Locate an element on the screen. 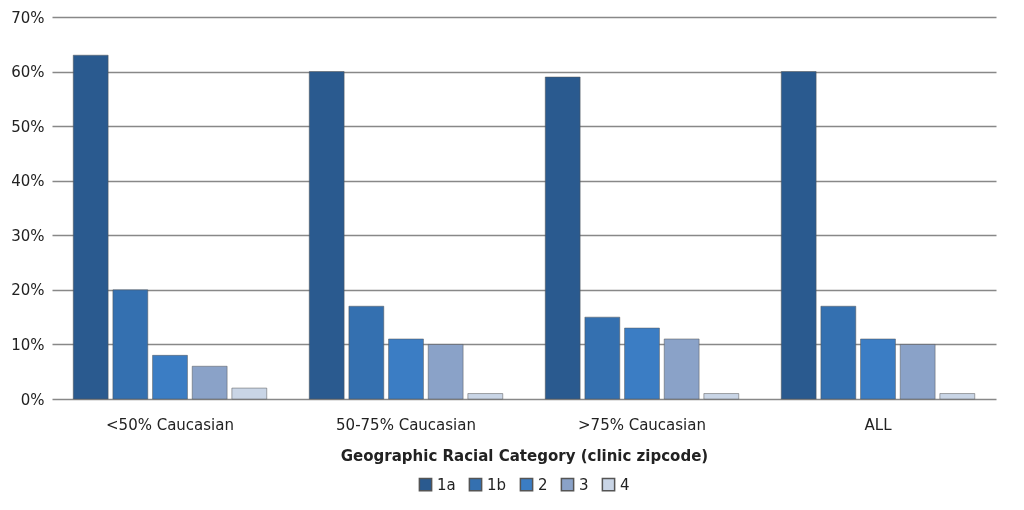 This screenshot has height=510, width=1024. legend-label: 1b is located at coordinates (497, 484).